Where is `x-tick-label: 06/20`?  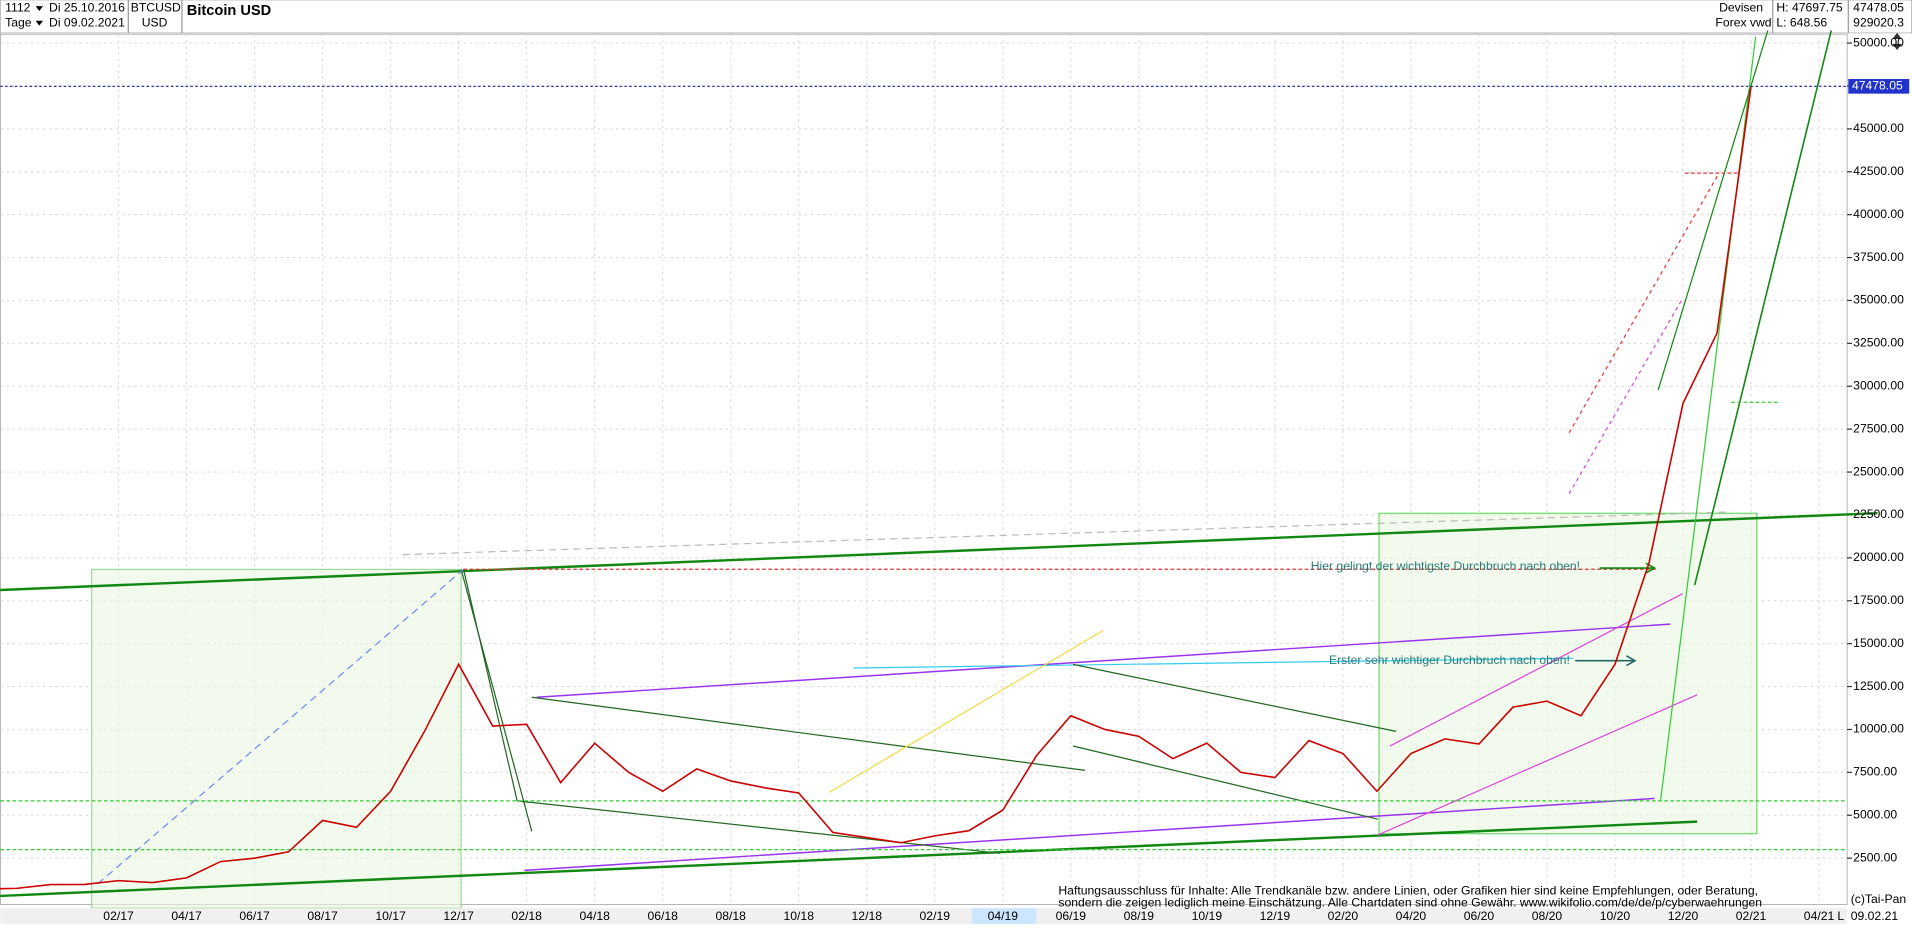
x-tick-label: 06/20 is located at coordinates (1479, 916).